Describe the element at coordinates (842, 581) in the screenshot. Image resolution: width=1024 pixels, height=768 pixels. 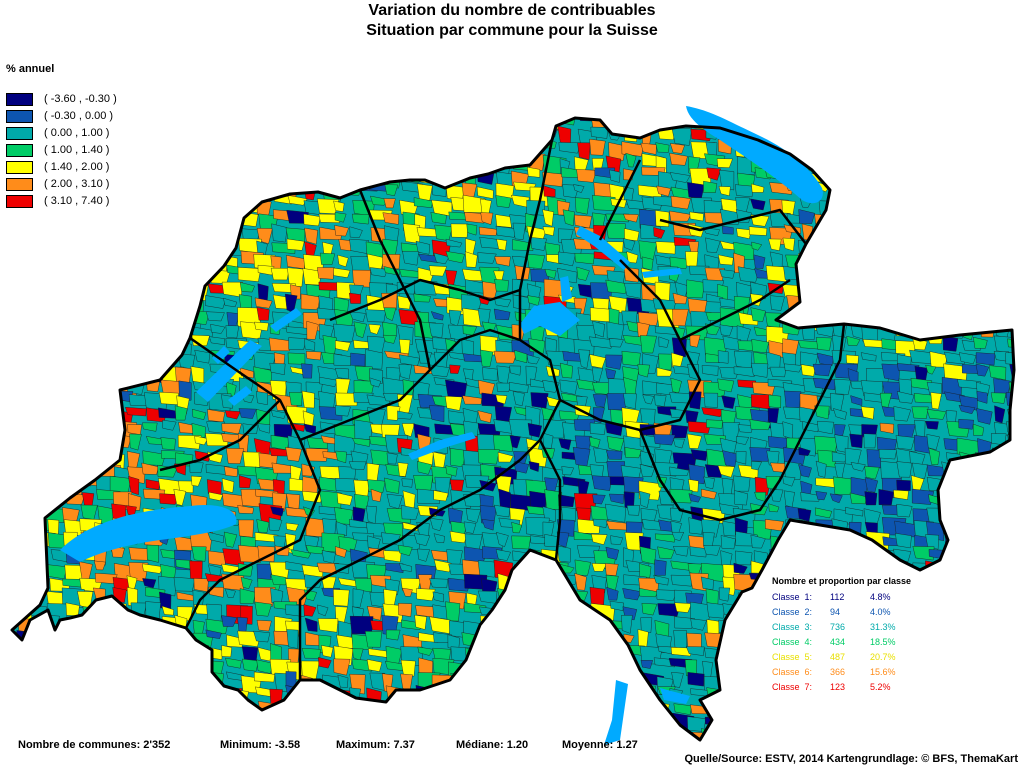
I see `class-stats-title: Nombre et proportion par classe` at that location.